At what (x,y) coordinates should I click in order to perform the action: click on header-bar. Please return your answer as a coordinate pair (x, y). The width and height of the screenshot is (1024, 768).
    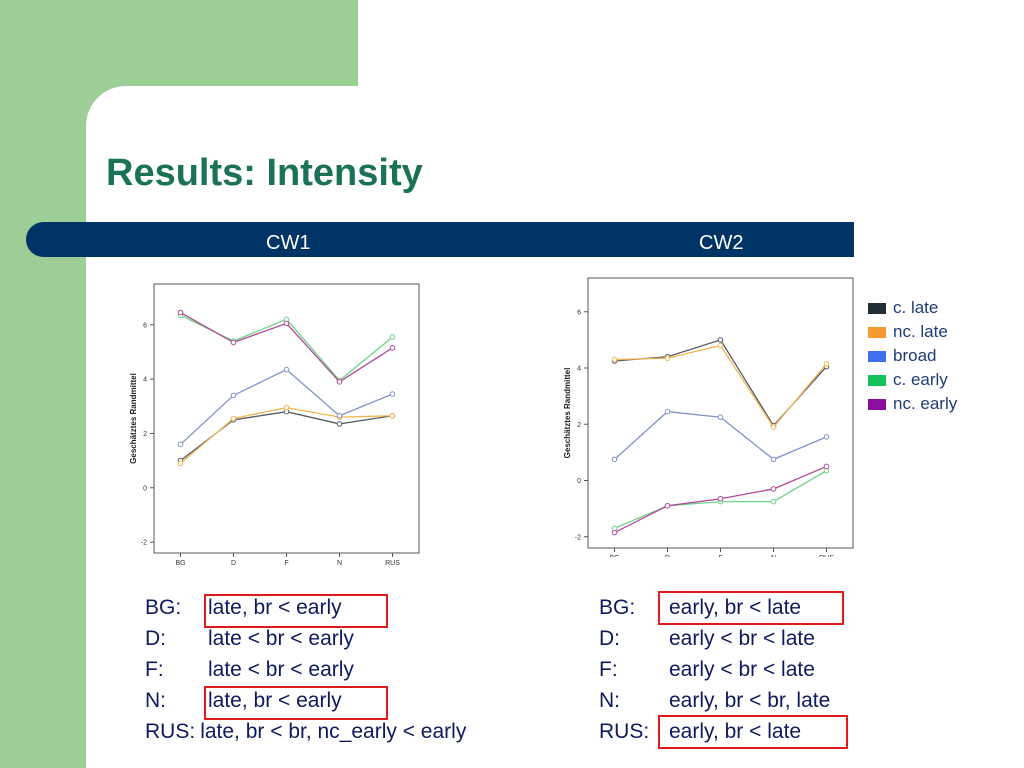
    Looking at the image, I should click on (440, 239).